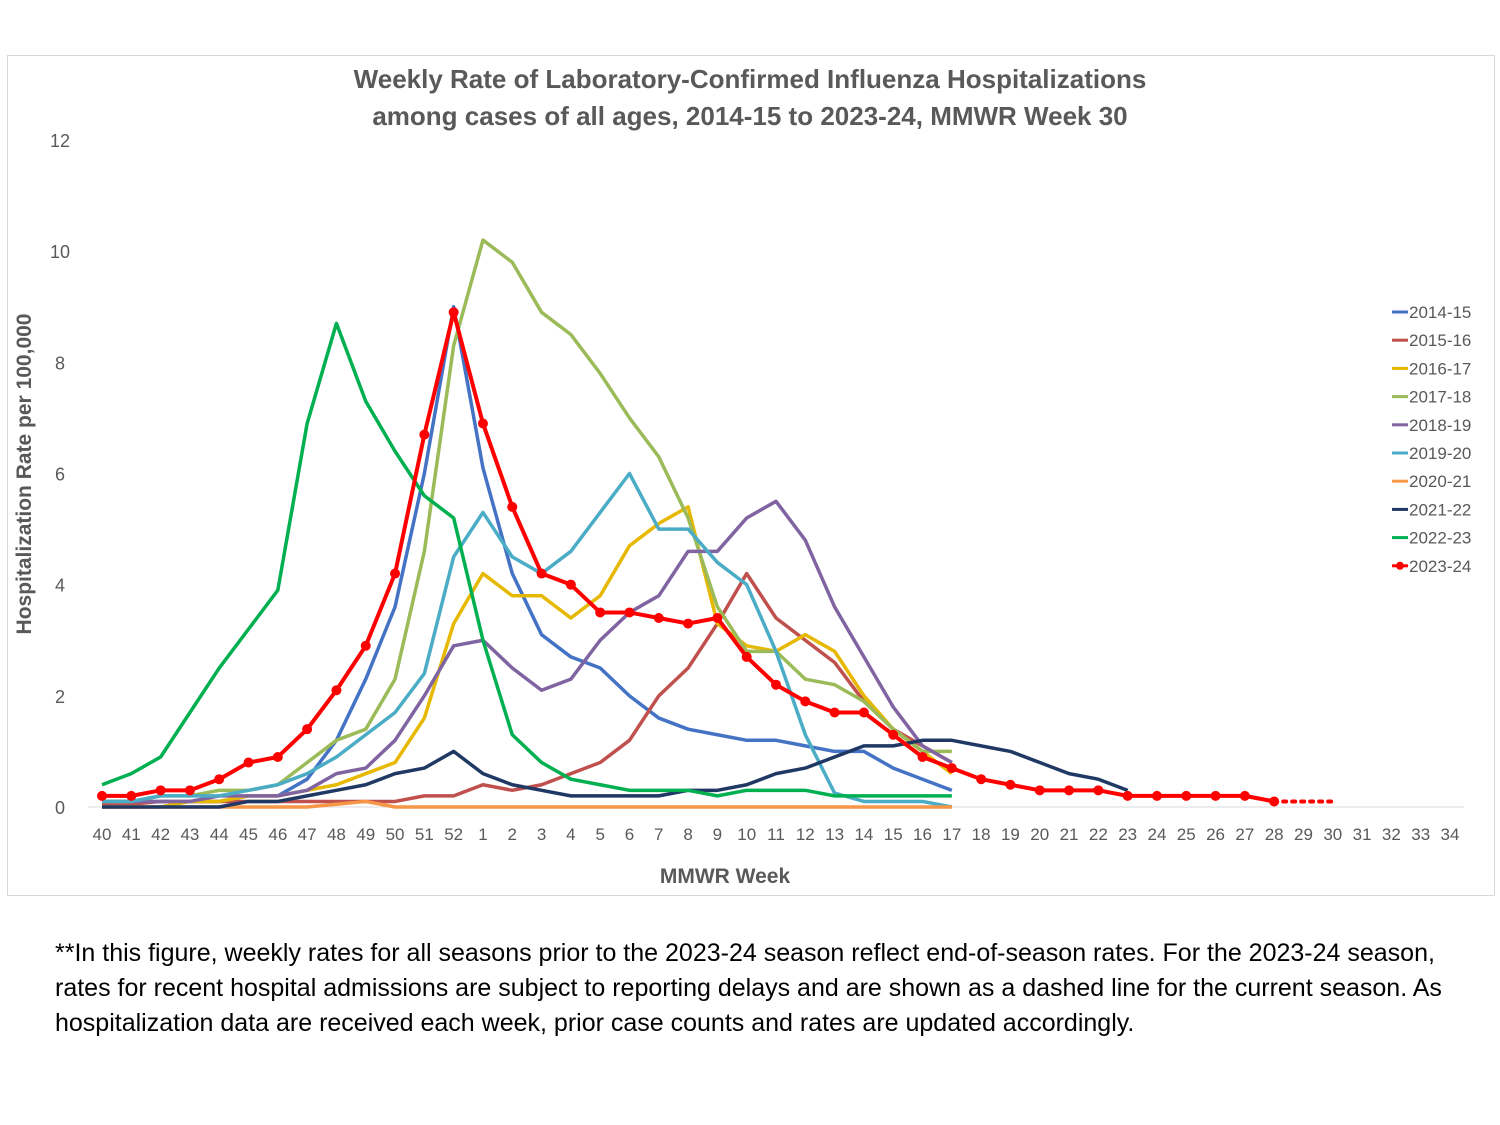  What do you see at coordinates (60, 363) in the screenshot?
I see `y-tick-label: 8` at bounding box center [60, 363].